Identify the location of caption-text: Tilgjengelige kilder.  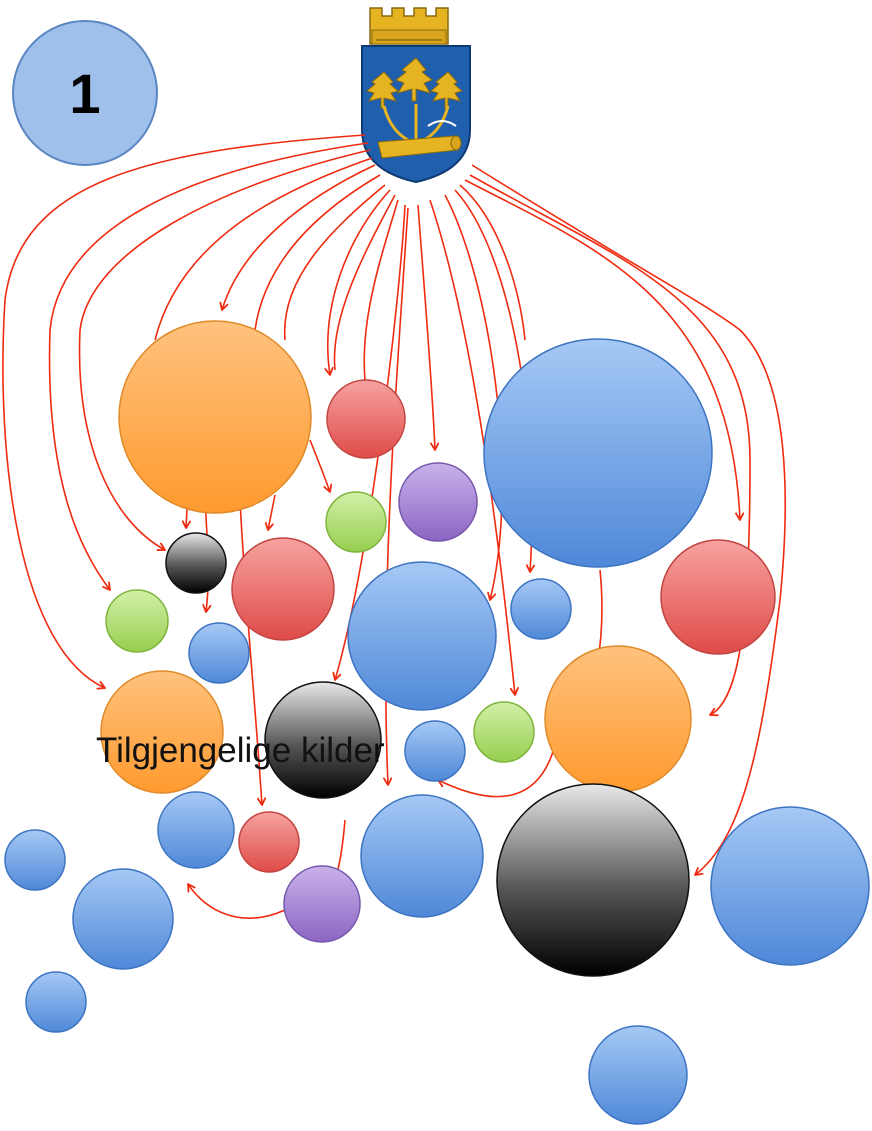
(240, 750).